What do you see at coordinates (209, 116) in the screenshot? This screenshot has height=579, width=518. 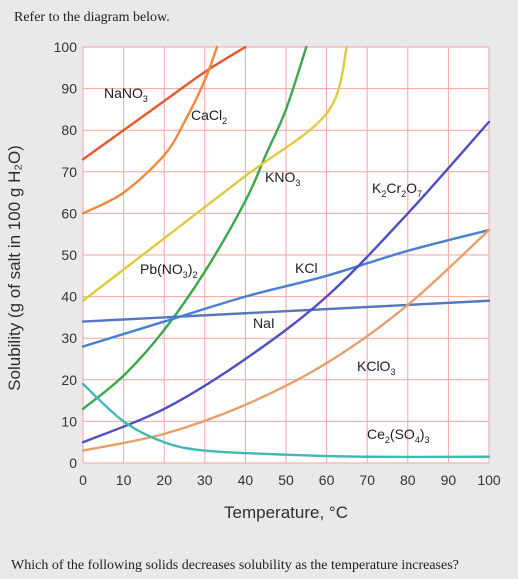 I see `label-cacl2: CaCl2` at bounding box center [209, 116].